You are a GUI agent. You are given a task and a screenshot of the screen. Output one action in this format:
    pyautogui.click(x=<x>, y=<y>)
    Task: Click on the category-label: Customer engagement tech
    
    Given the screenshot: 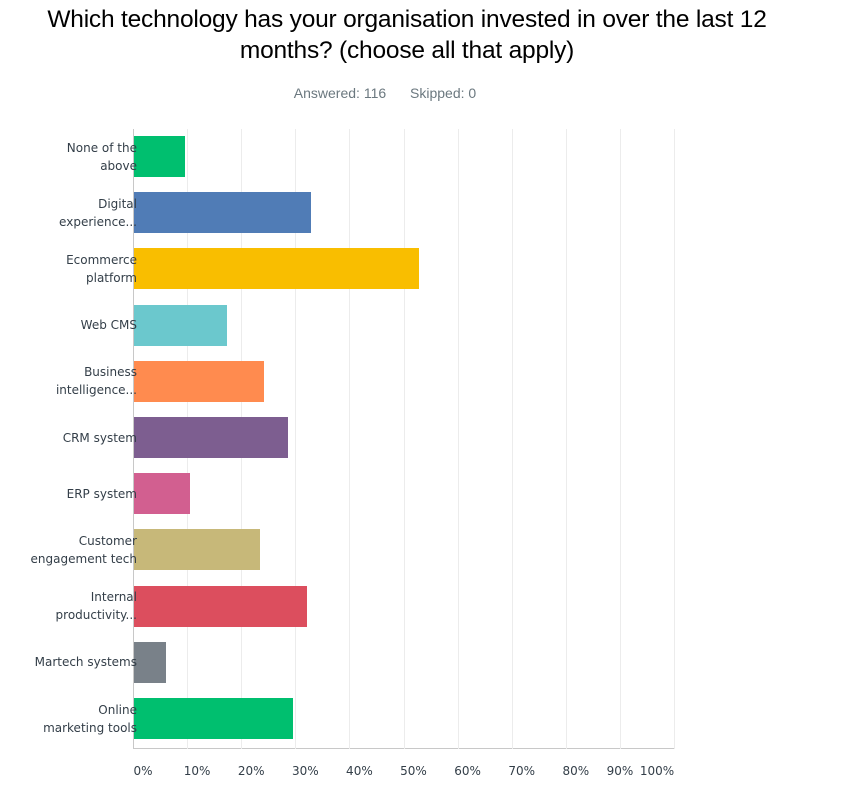 What is the action you would take?
    pyautogui.click(x=83, y=549)
    